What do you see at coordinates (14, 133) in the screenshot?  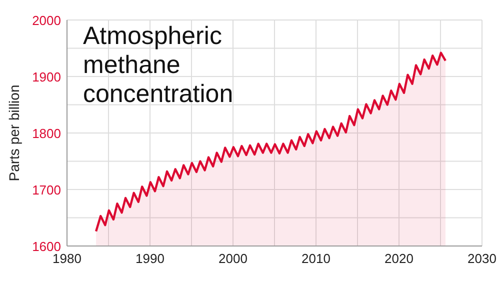 I see `y-axis-title: Parts per billion` at bounding box center [14, 133].